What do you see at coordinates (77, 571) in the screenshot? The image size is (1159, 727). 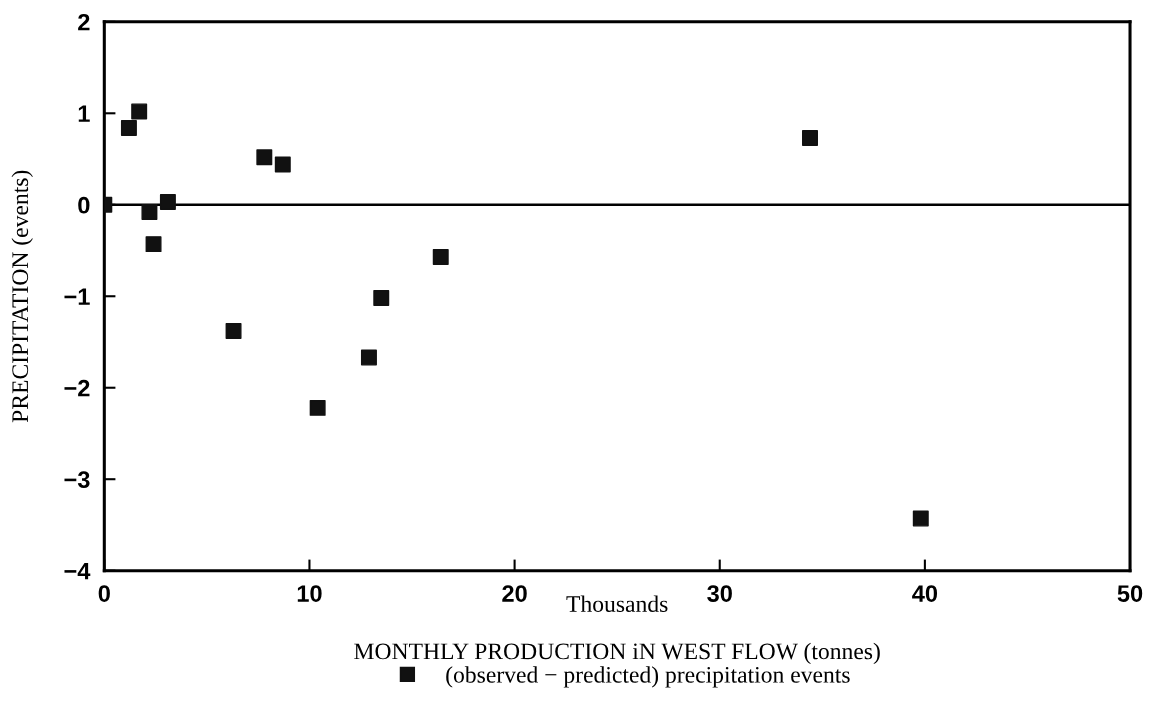 I see `y-tick-label: −4` at bounding box center [77, 571].